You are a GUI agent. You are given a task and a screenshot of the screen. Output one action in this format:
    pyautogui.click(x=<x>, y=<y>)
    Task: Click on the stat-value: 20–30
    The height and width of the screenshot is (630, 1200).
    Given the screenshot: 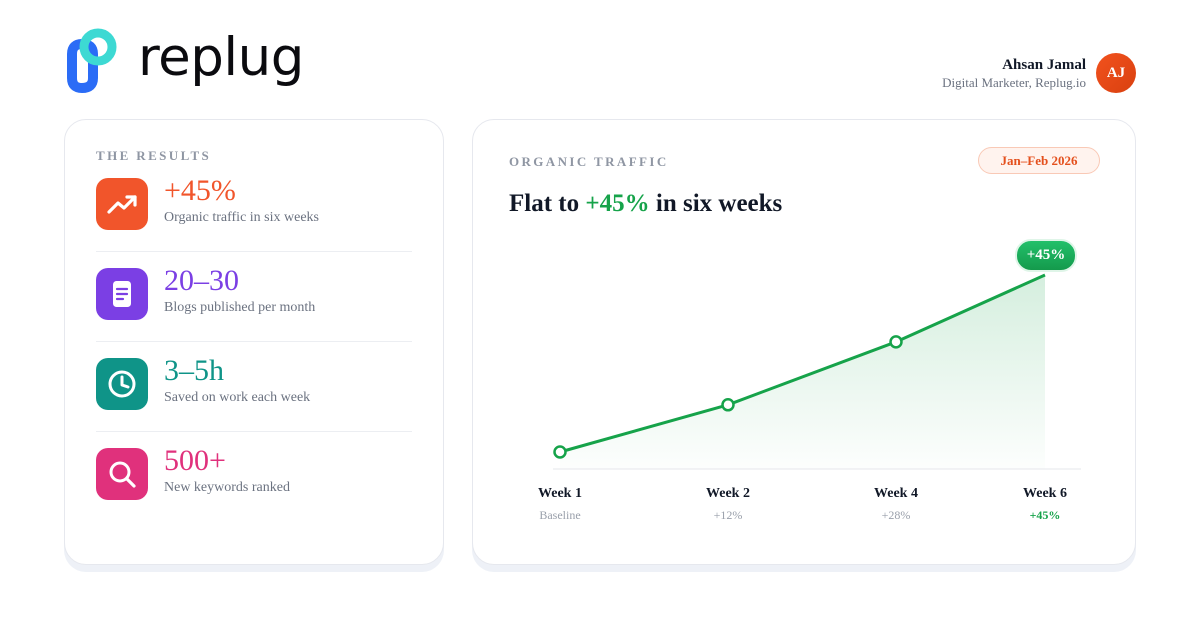 What is the action you would take?
    pyautogui.click(x=201, y=280)
    